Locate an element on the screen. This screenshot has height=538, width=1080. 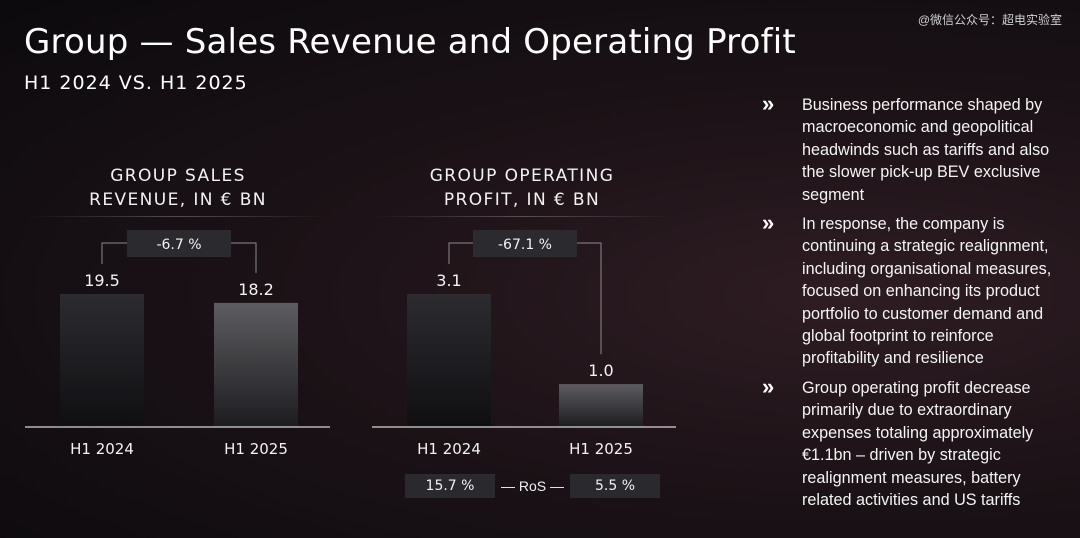
chart-title-profit-line-2: PROFIT, IN € BN is located at coordinates (522, 200).